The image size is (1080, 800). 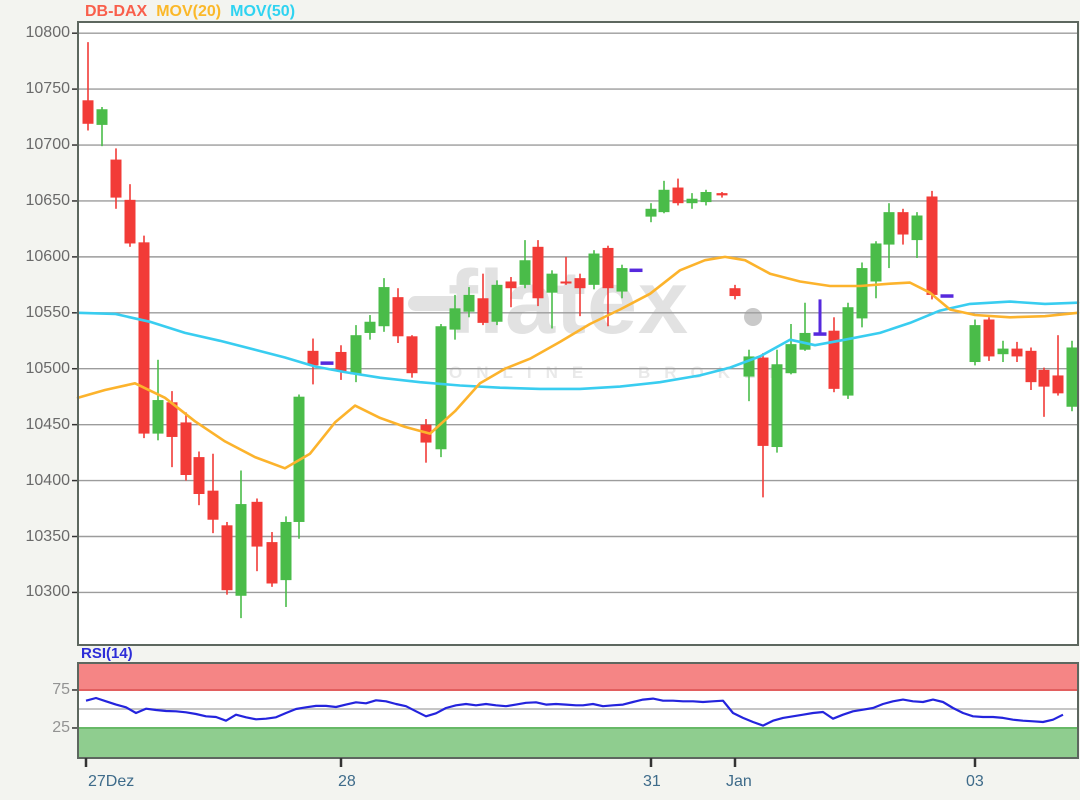 What do you see at coordinates (975, 781) in the screenshot?
I see `time-axis-label: 03` at bounding box center [975, 781].